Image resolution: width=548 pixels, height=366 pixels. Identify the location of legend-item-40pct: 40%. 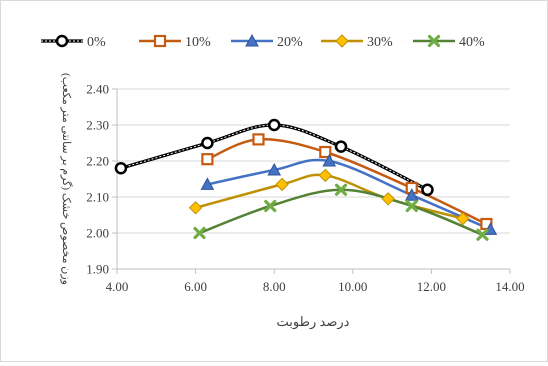
(449, 42).